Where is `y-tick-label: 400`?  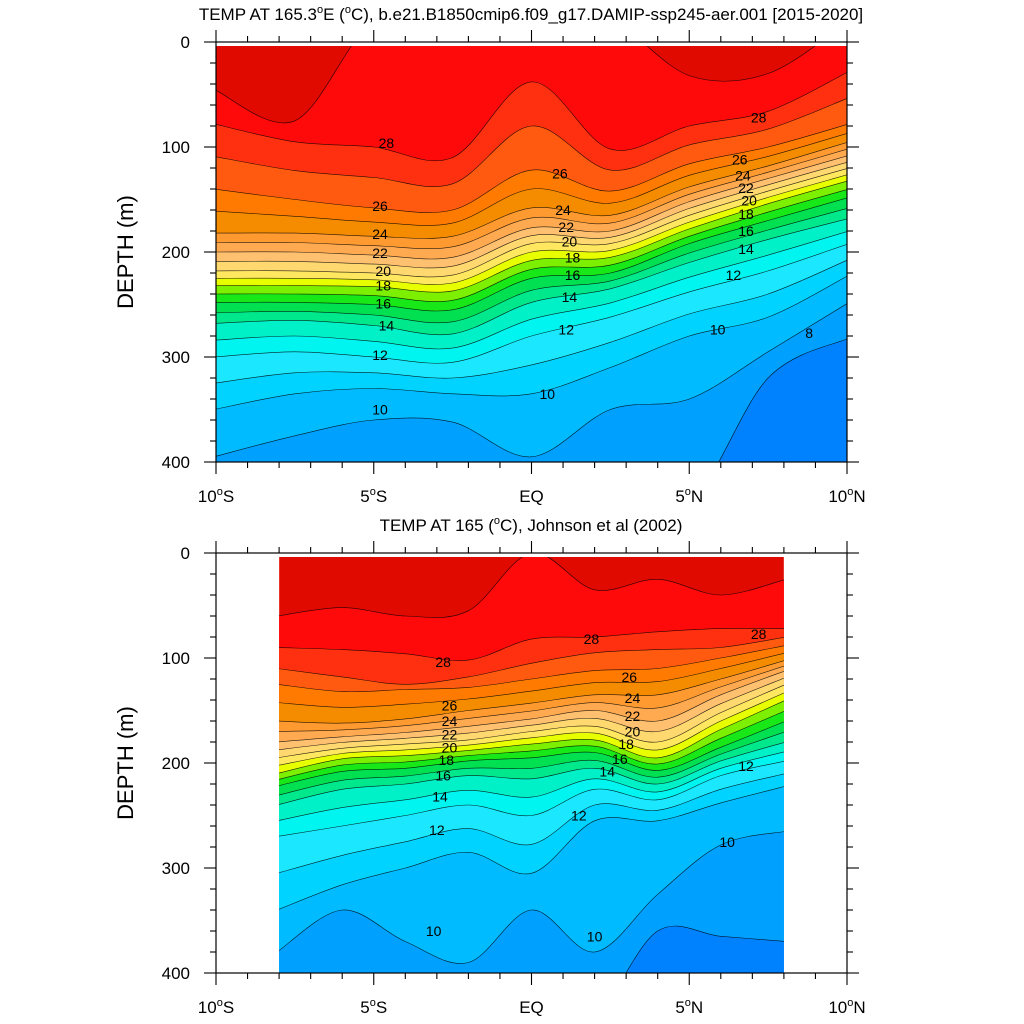 y-tick-label: 400 is located at coordinates (176, 462).